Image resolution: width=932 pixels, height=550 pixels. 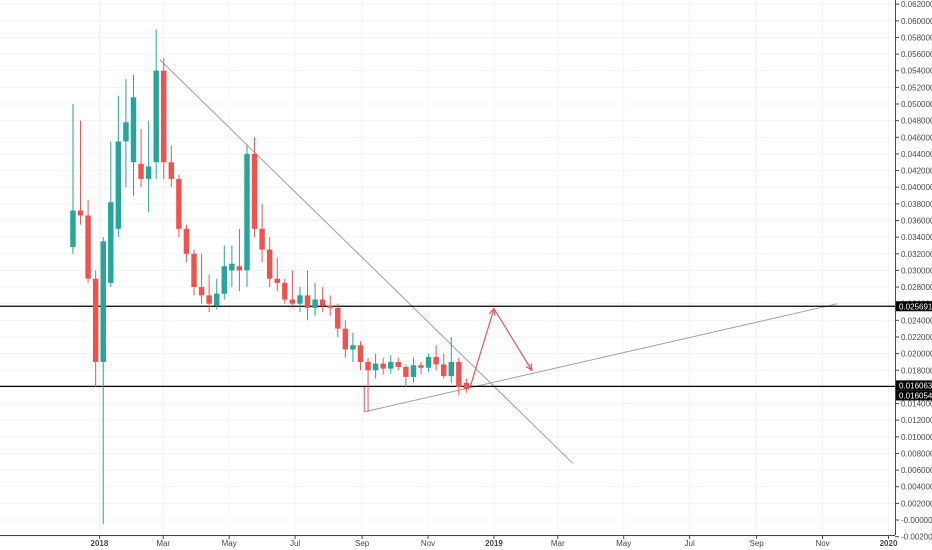 What do you see at coordinates (889, 543) in the screenshot?
I see `x-tick-label: 2020` at bounding box center [889, 543].